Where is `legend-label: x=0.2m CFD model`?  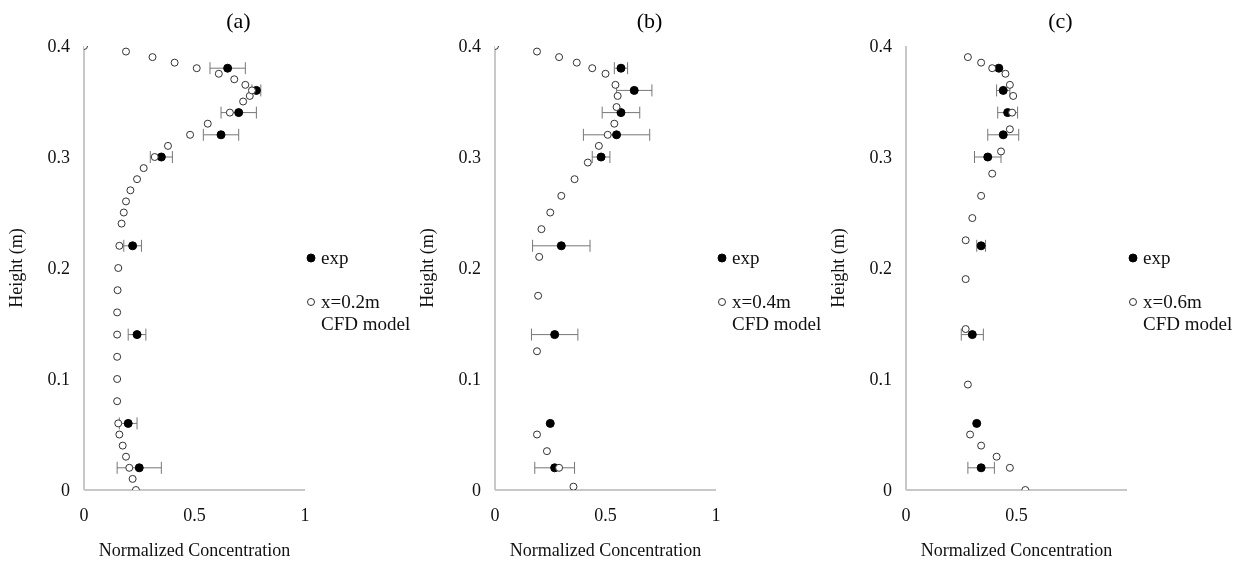
legend-label: x=0.2m CFD model is located at coordinates (366, 313).